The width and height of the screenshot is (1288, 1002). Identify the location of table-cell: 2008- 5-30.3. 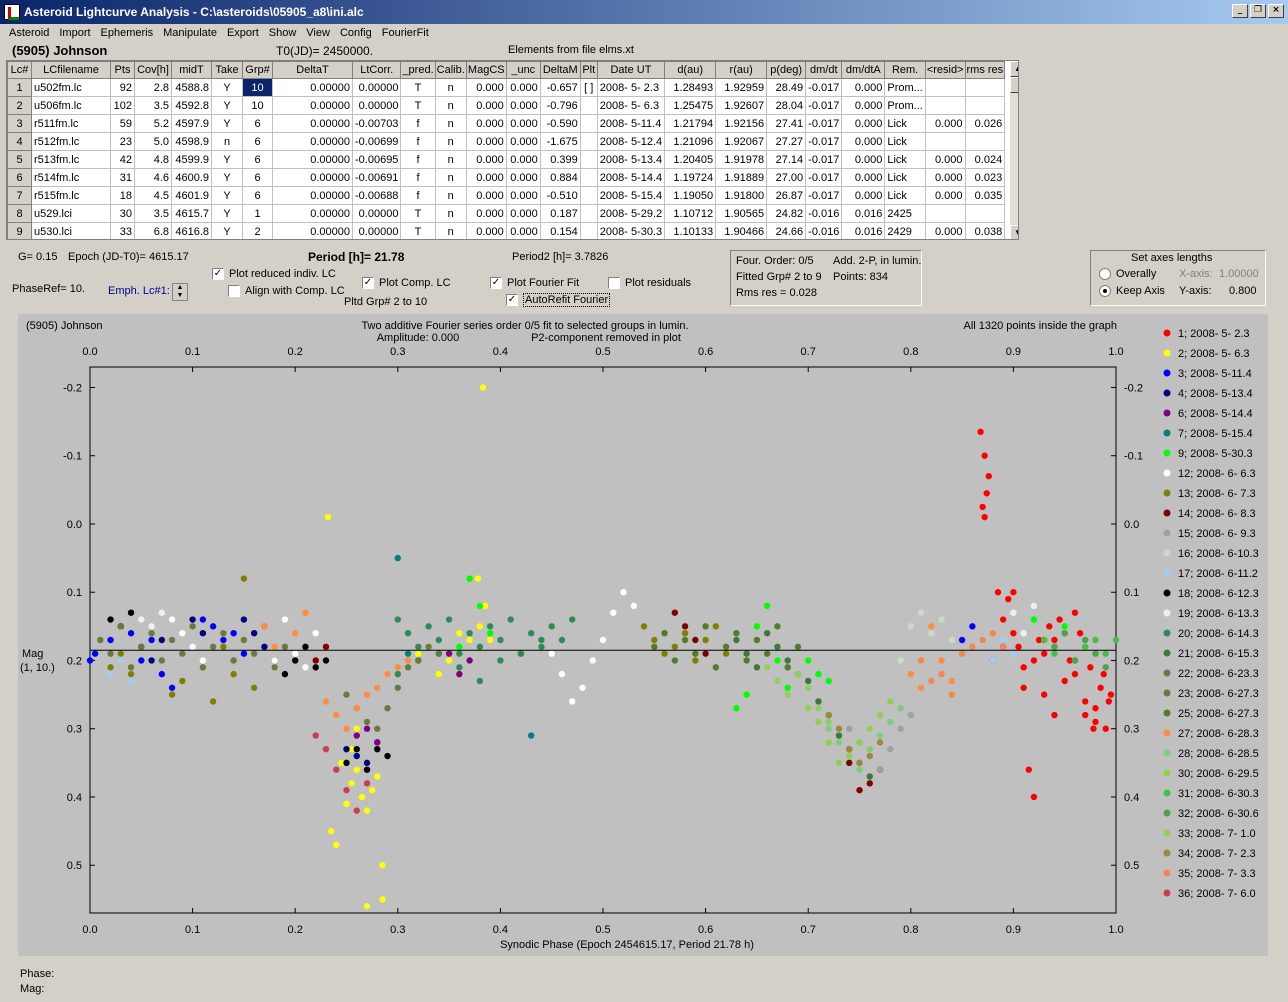
(631, 230).